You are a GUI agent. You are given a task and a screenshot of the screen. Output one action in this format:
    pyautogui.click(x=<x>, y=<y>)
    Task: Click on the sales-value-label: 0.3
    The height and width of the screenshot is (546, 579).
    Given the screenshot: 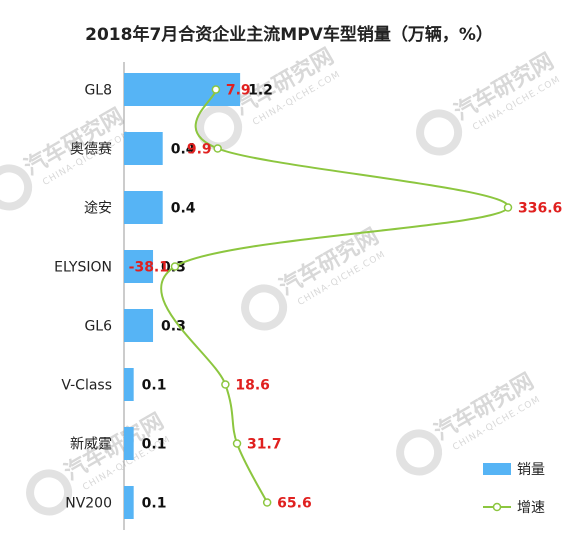 What is the action you would take?
    pyautogui.click(x=173, y=327)
    